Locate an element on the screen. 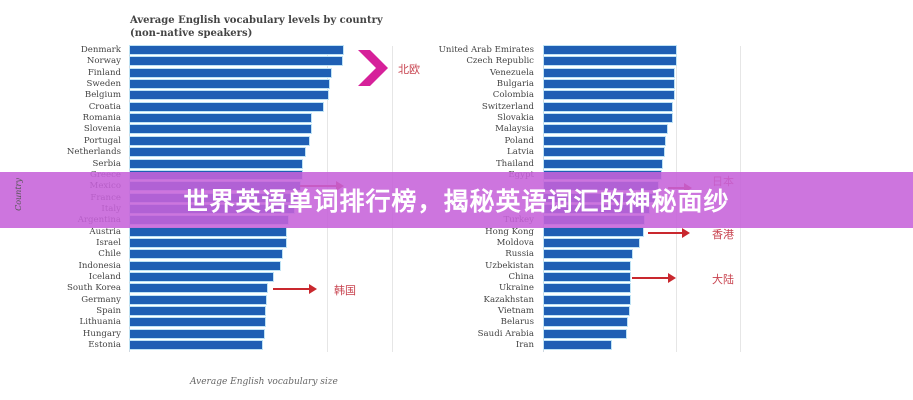 The width and height of the screenshot is (913, 400). category-label: Belgium is located at coordinates (102, 95).